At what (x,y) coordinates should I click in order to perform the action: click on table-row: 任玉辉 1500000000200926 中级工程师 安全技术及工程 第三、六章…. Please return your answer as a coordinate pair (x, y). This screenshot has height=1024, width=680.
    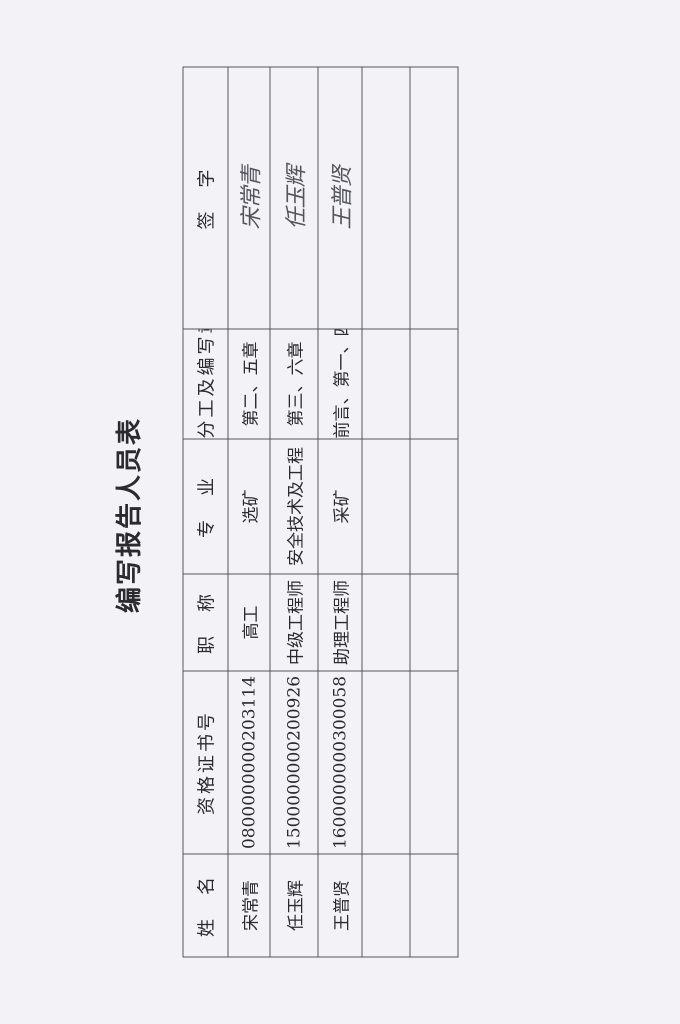
    Looking at the image, I should click on (294, 512).